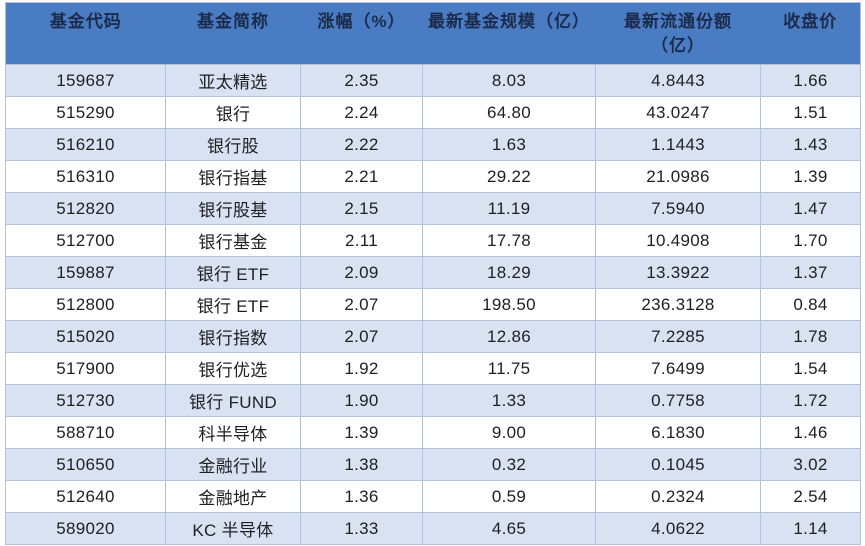  I want to click on cell-closing-price: 1.78, so click(810, 336).